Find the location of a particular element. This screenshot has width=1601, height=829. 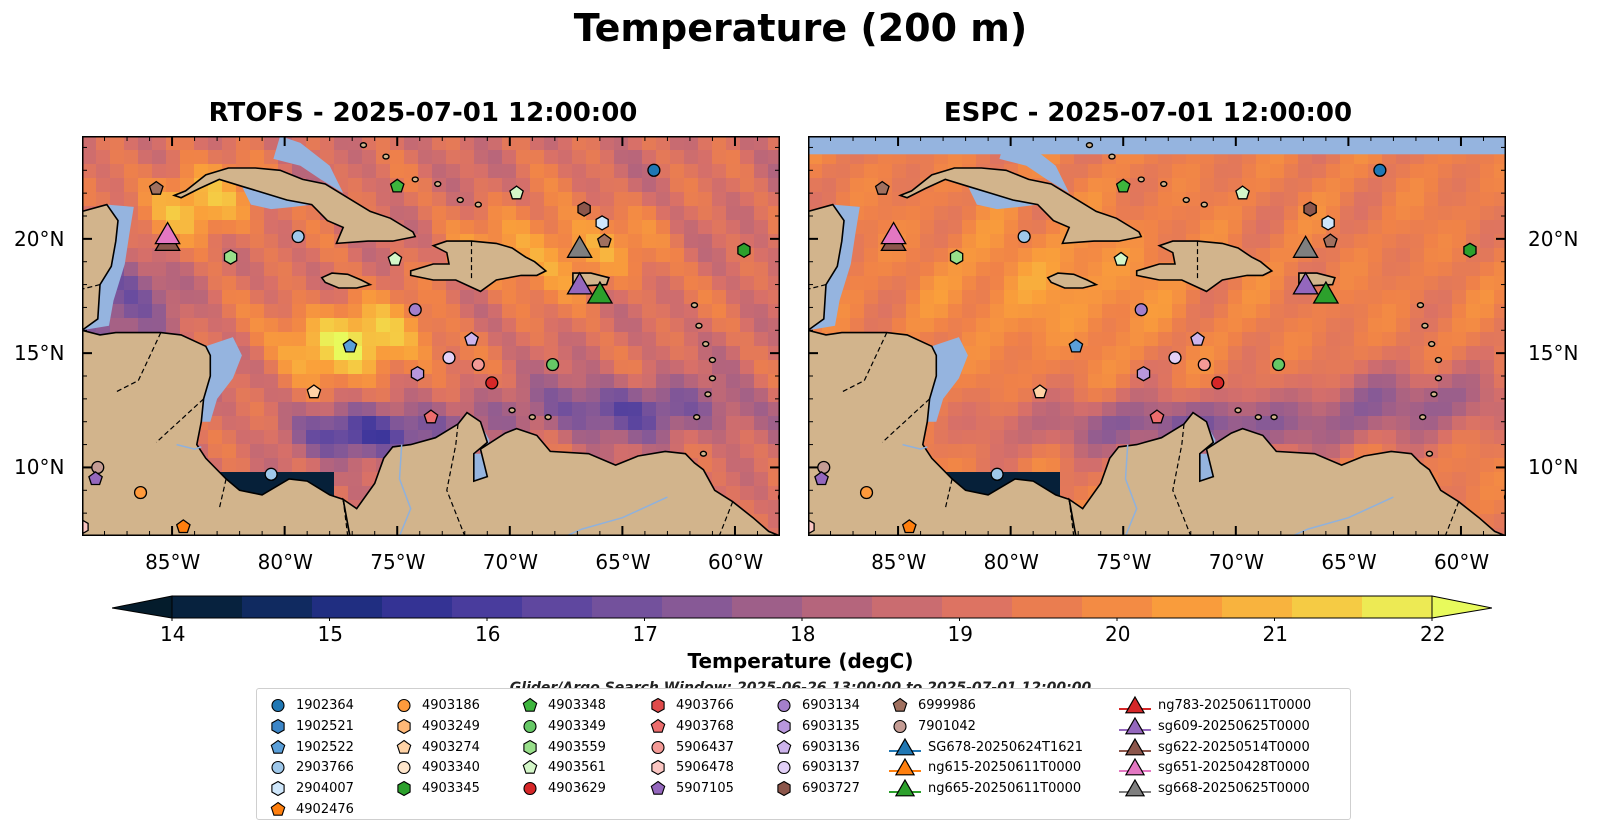

land-honduras is located at coordinates (942, 432).